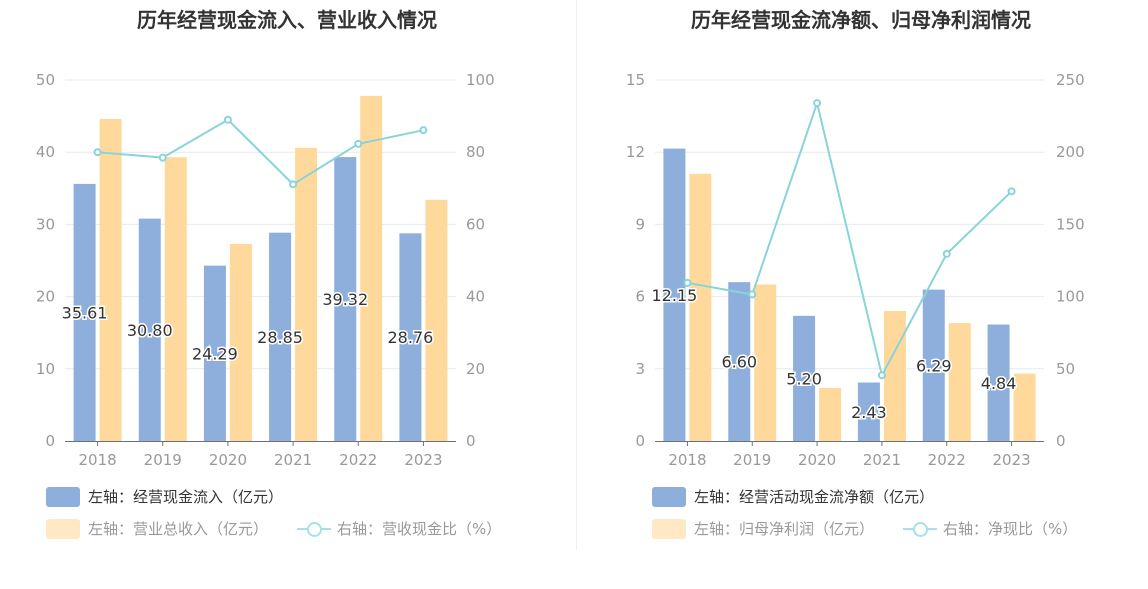 Image resolution: width=1148 pixels, height=589 pixels. I want to click on bar-data-label: 4.84, so click(999, 383).